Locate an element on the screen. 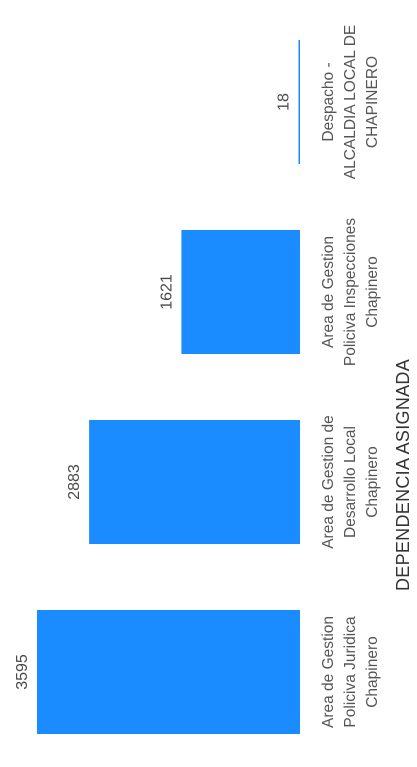 The width and height of the screenshot is (417, 767). category-tick-label: Policiva Inspecciones is located at coordinates (350, 292).